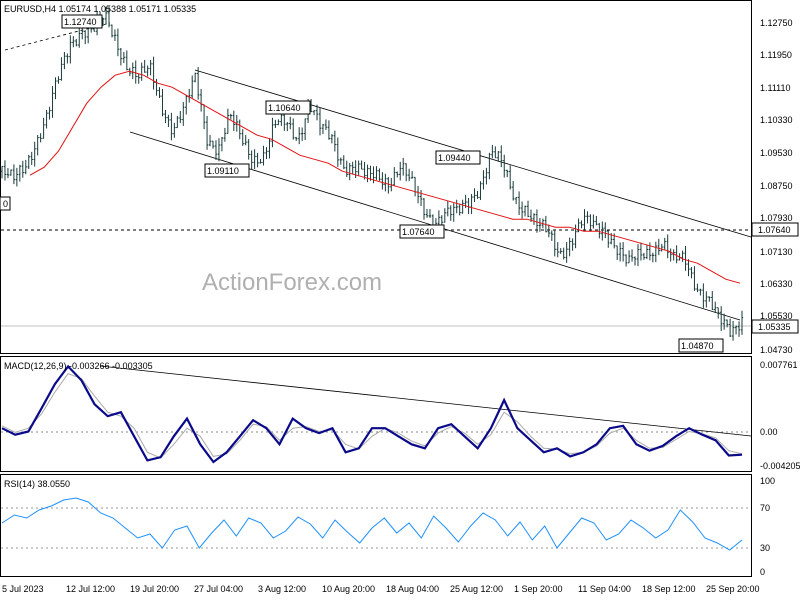 The width and height of the screenshot is (800, 600). What do you see at coordinates (37, 484) in the screenshot?
I see `rsi-title: RSI(14) 38.0550` at bounding box center [37, 484].